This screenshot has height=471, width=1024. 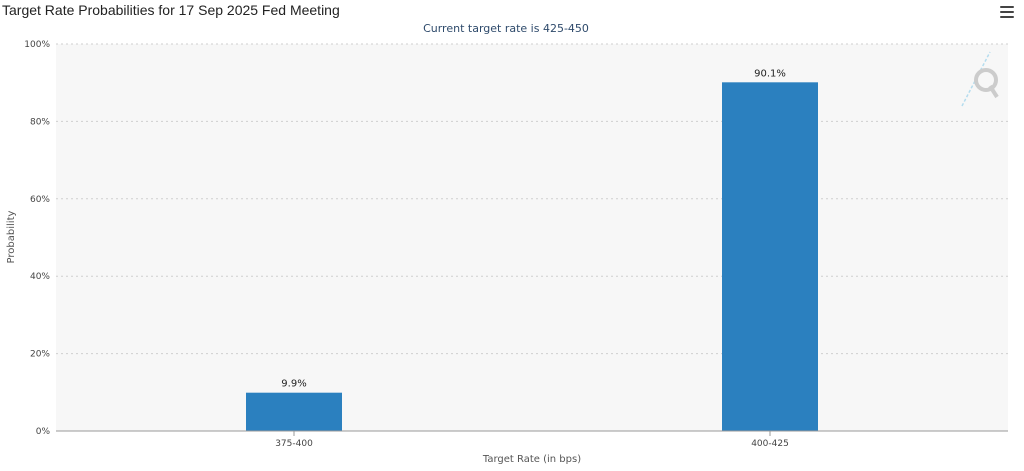 What do you see at coordinates (770, 73) in the screenshot?
I see `bar-data-label: 90.1%` at bounding box center [770, 73].